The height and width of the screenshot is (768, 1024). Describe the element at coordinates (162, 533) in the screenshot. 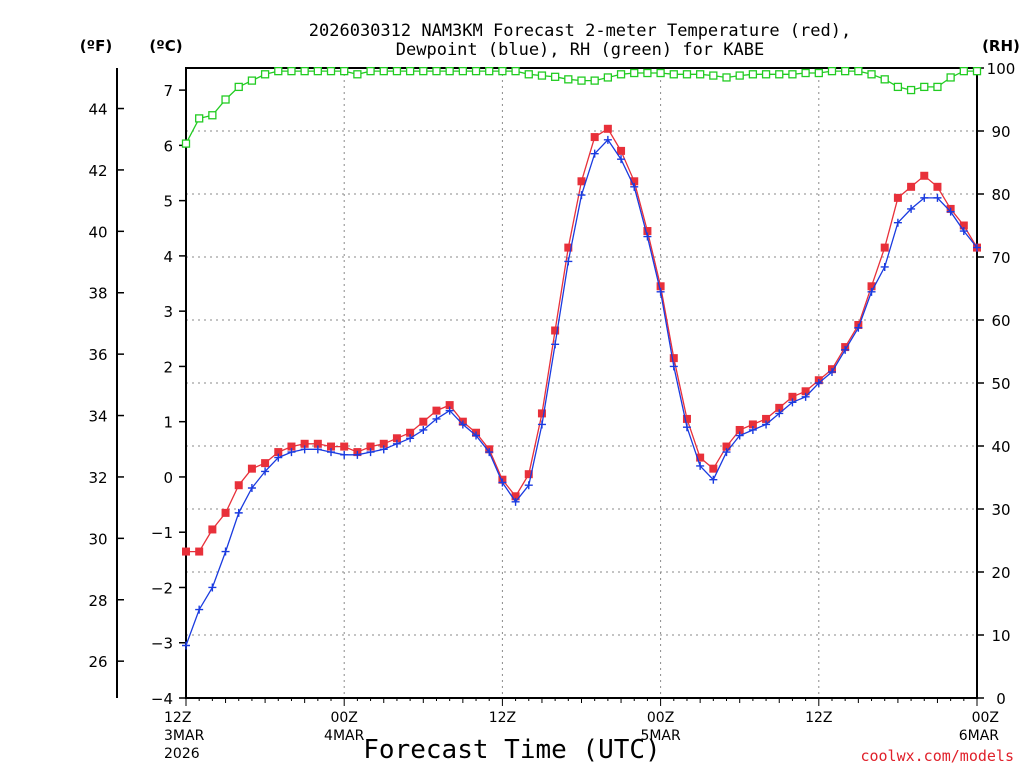

I see `celsius-tick-label: −1` at that location.